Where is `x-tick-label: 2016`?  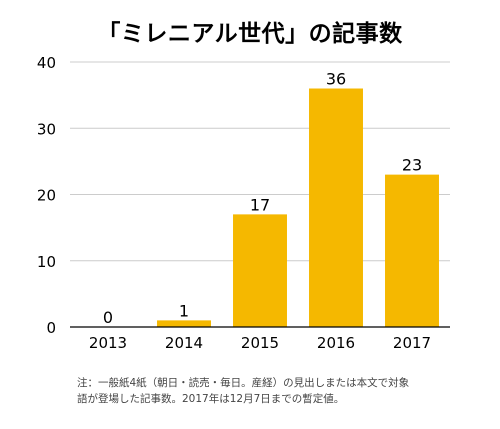 x-tick-label: 2016 is located at coordinates (336, 343).